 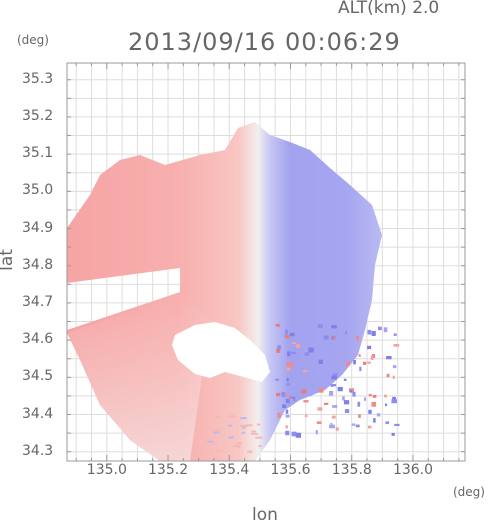 I want to click on x-unit-label: (deg), so click(x=469, y=492).